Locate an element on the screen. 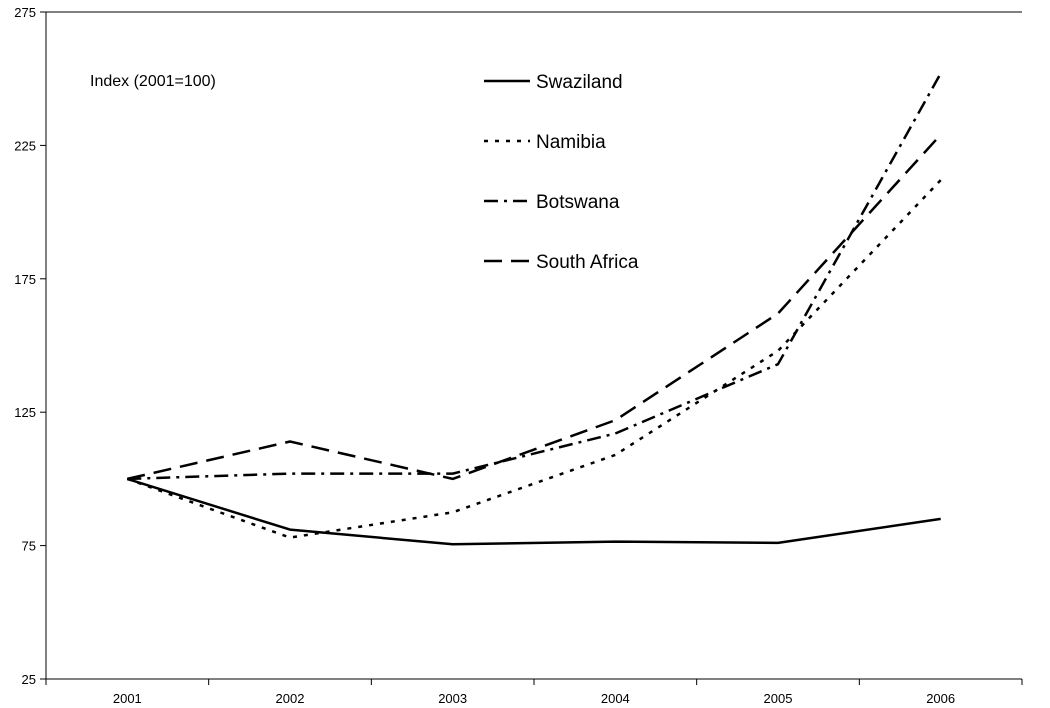  x-tick-label: 2005 is located at coordinates (778, 698).